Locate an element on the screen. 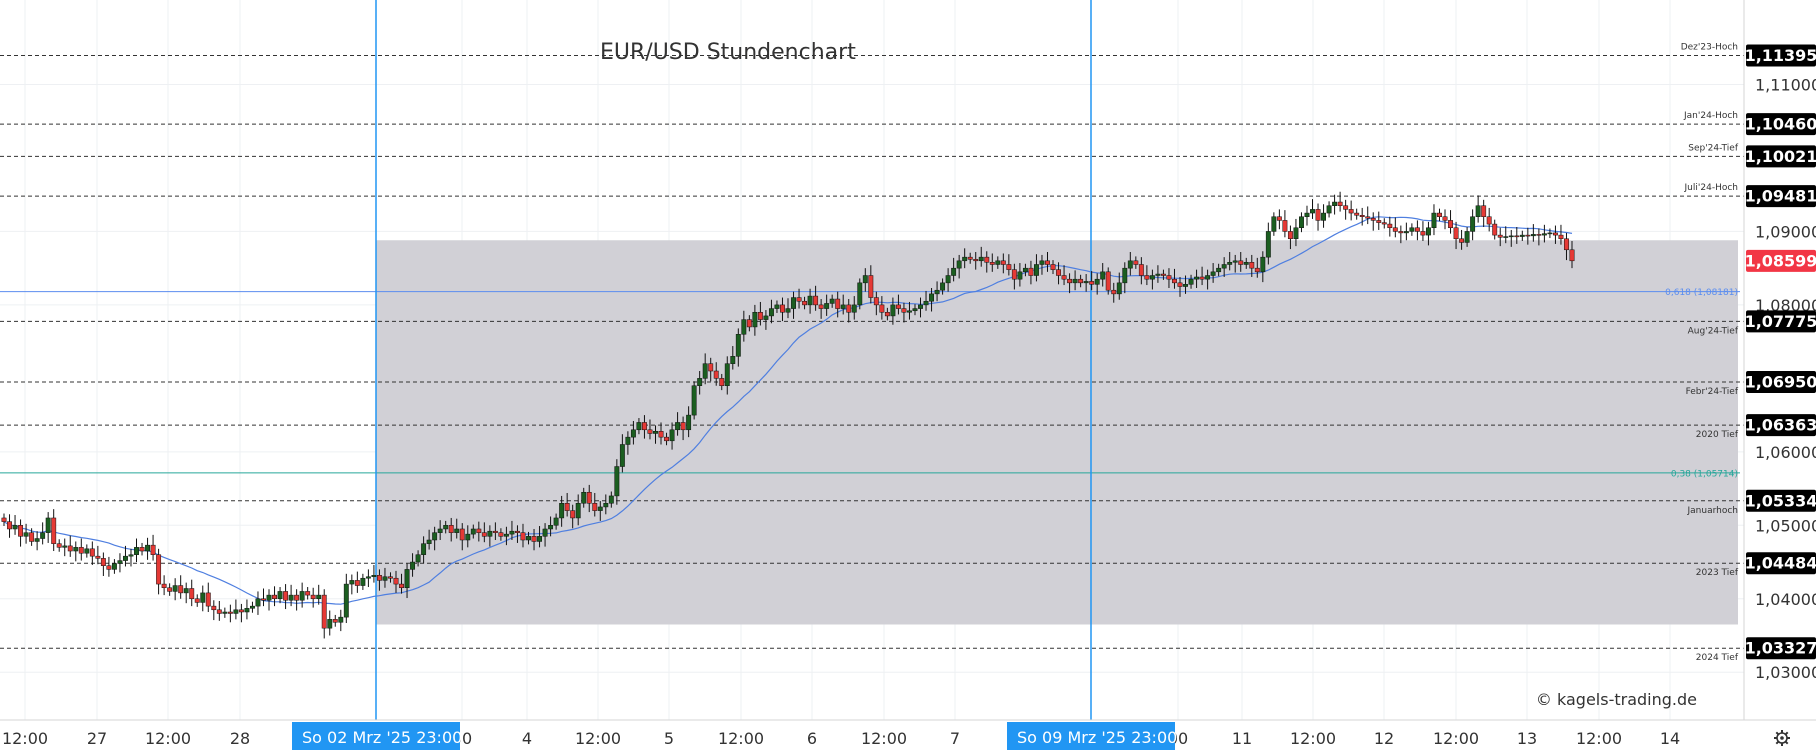 This screenshot has height=750, width=1816. price-tag-1: 1,10460 is located at coordinates (1780, 124).